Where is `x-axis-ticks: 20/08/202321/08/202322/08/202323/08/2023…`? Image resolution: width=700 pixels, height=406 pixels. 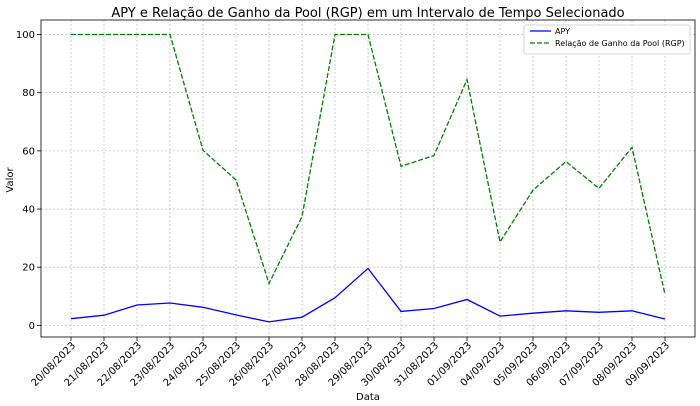
x-axis-ticks: 20/08/202321/08/202322/08/202323/08/2023… is located at coordinates (351, 363).